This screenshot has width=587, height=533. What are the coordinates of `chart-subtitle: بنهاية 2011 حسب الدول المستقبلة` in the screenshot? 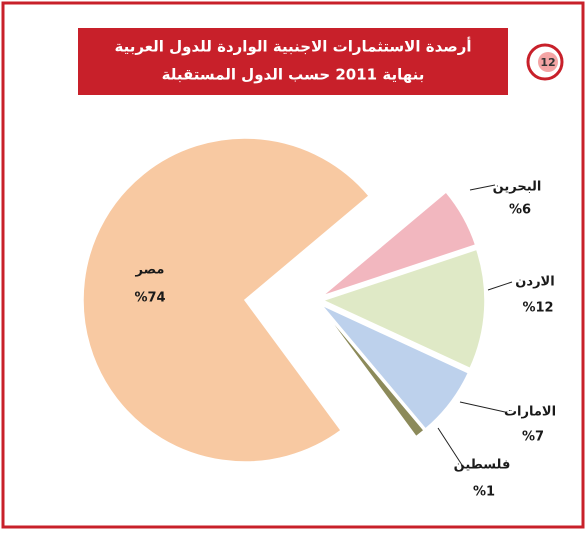 It's located at (293, 75).